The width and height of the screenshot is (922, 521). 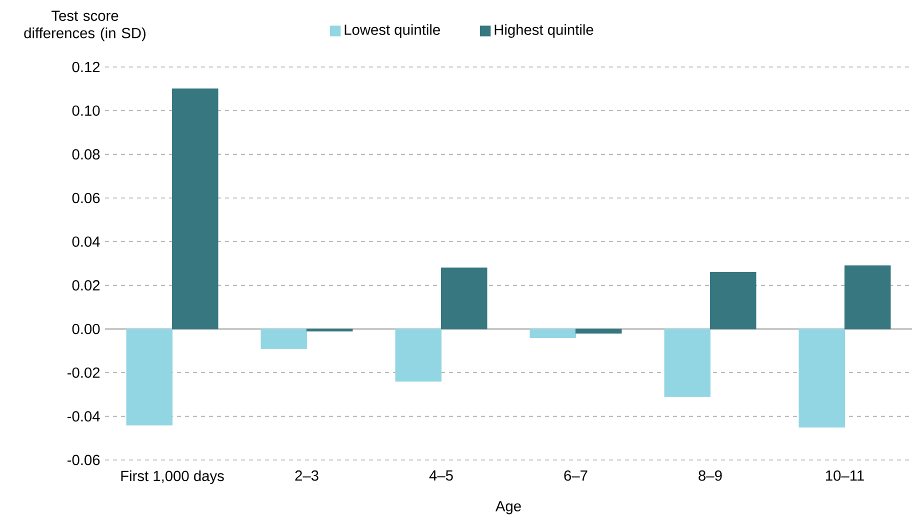 What do you see at coordinates (84, 460) in the screenshot?
I see `y-tick-label: -0.06` at bounding box center [84, 460].